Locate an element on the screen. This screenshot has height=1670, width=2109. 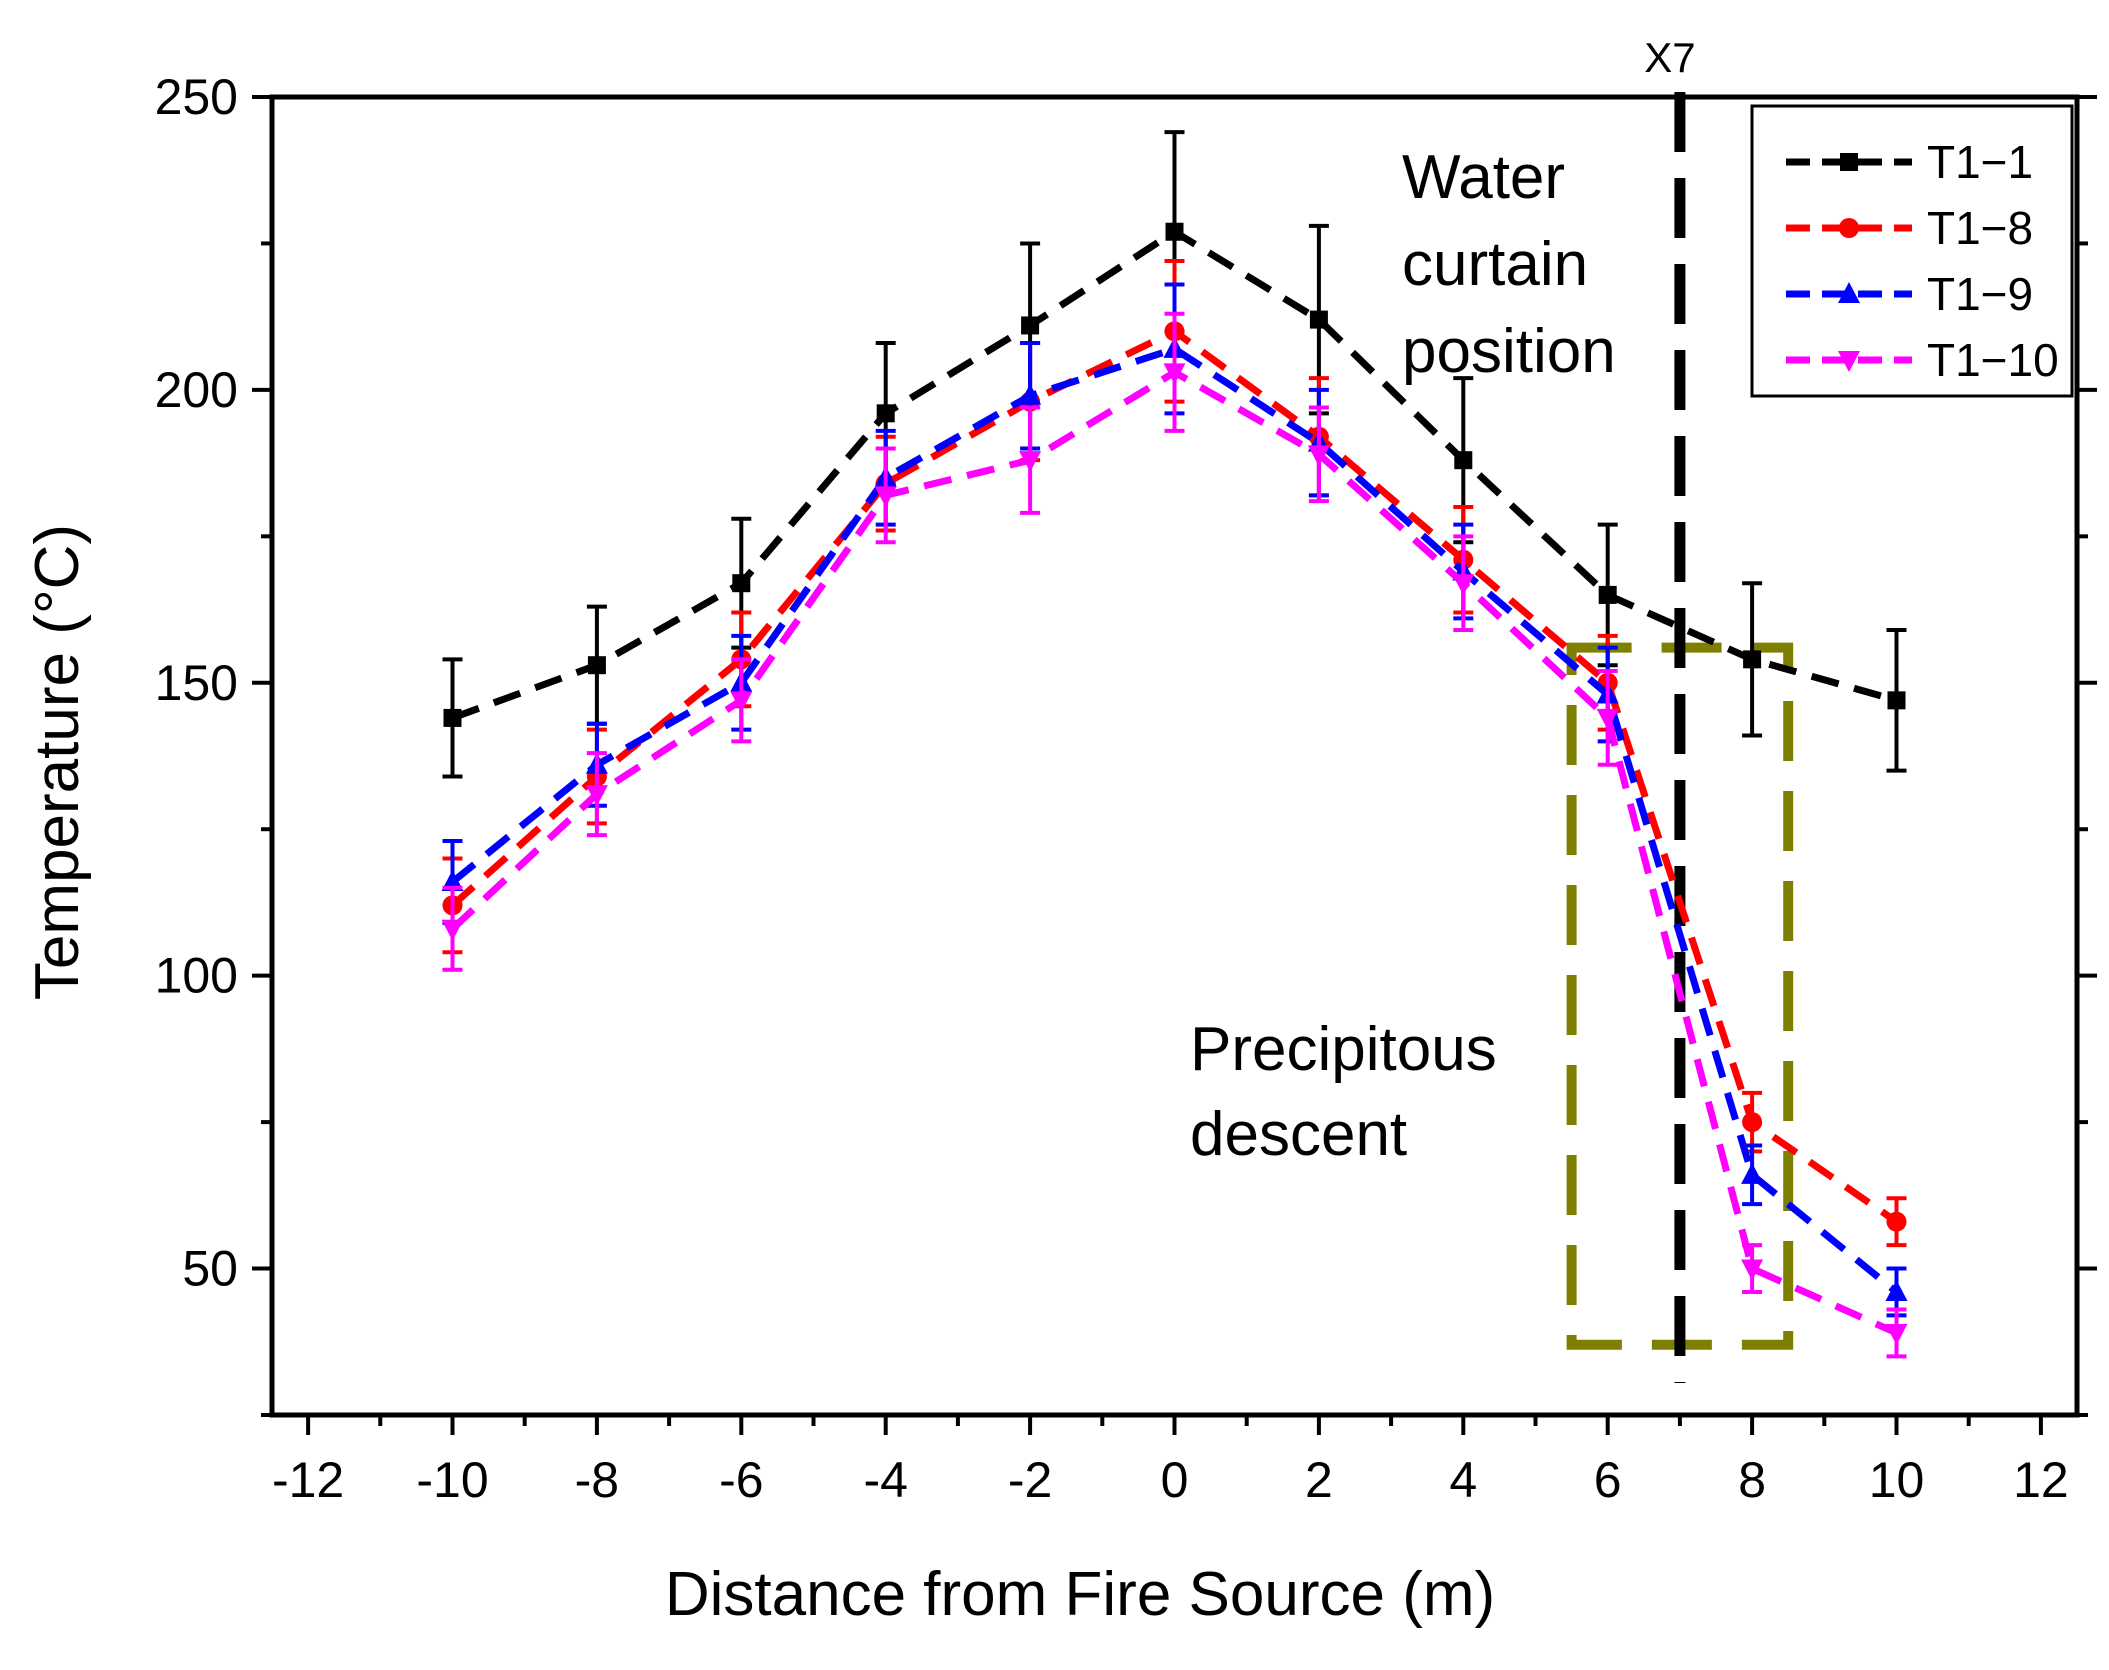
x-tick-label: -12 is located at coordinates (308, 1480).